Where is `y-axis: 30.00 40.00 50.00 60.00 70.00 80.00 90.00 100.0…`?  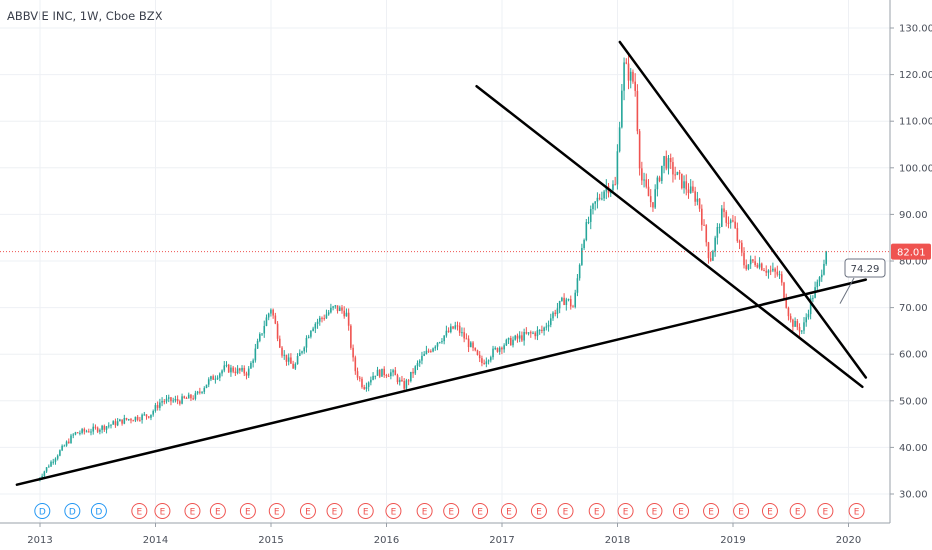
y-axis: 30.00 40.00 50.00 60.00 70.00 80.00 90.00 100.0… is located at coordinates (910, 261).